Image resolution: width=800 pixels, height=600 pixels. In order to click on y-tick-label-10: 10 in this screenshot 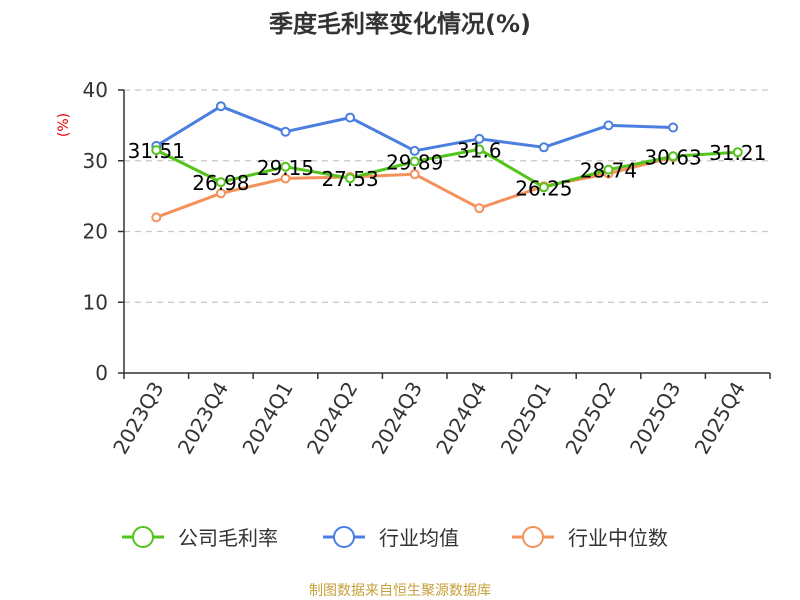, I will do `click(95, 302)`.